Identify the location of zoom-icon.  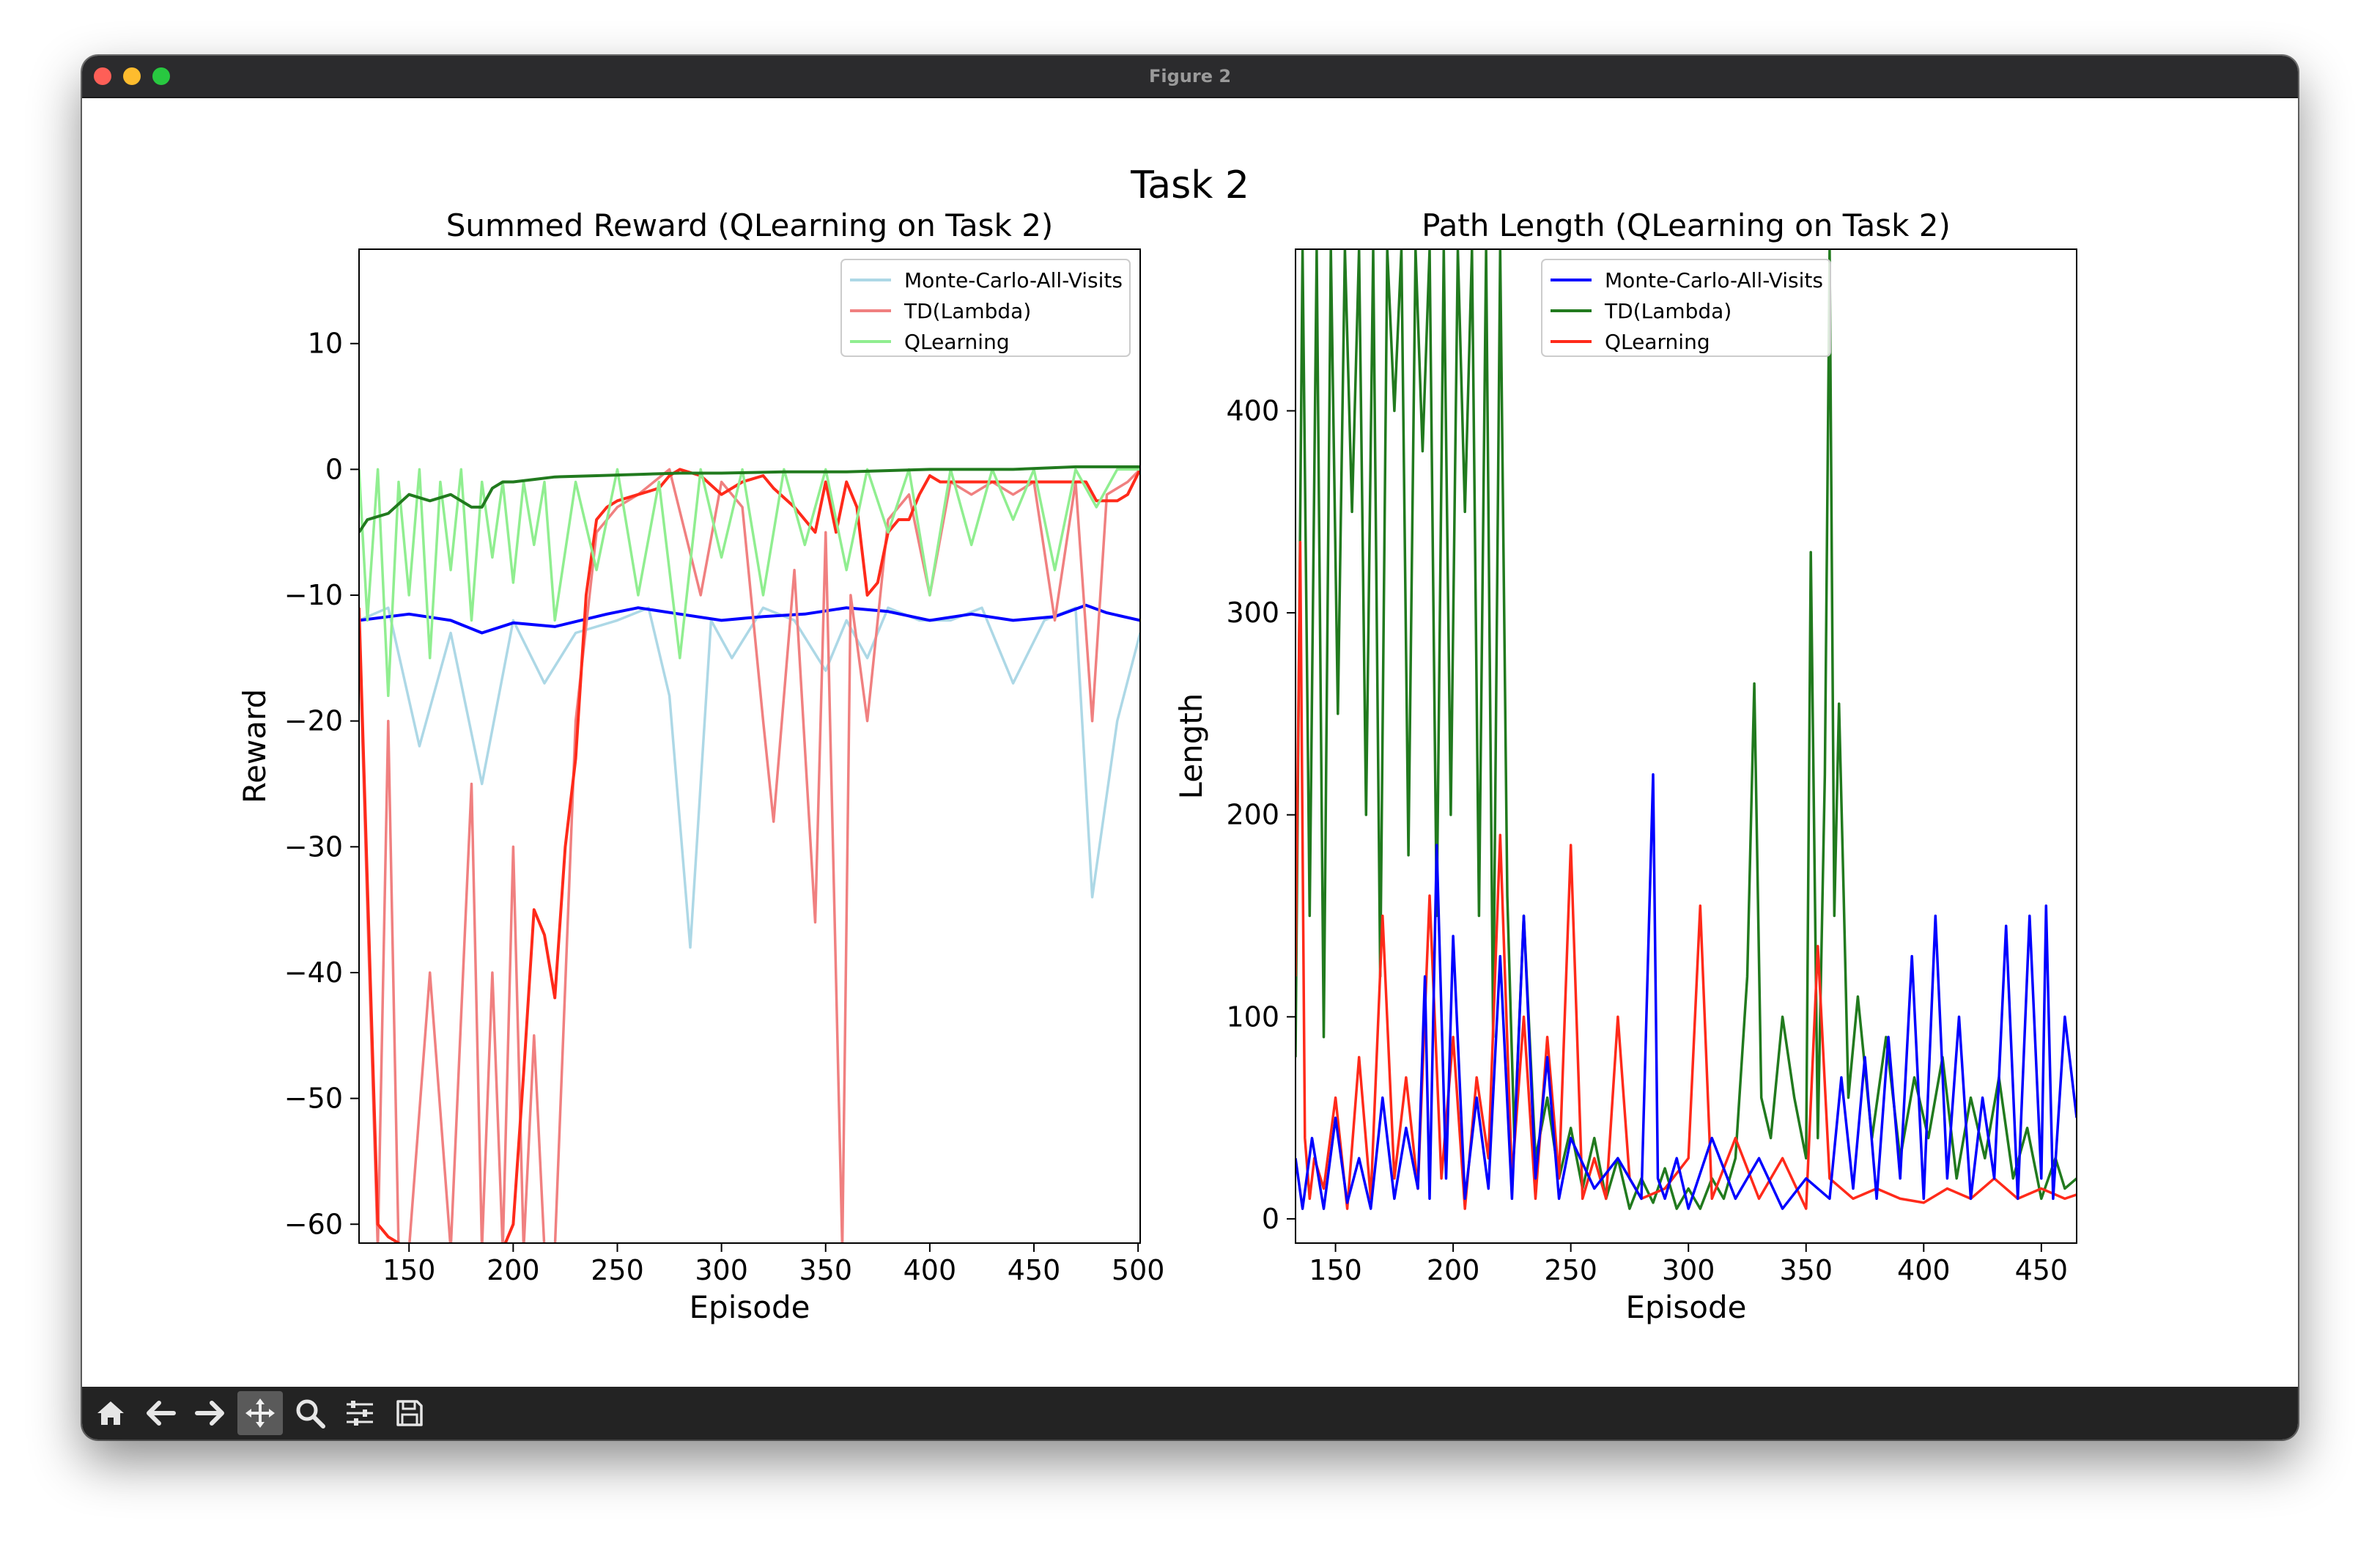
(310, 1414).